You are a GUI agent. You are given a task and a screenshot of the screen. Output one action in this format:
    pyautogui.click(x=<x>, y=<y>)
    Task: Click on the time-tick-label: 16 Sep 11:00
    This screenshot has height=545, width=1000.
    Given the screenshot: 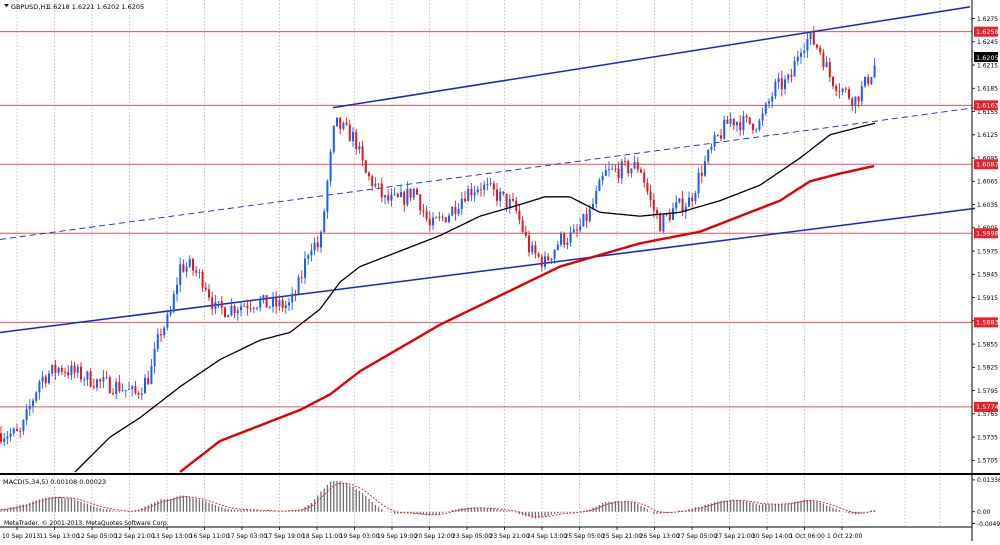 What is the action you would take?
    pyautogui.click(x=210, y=536)
    